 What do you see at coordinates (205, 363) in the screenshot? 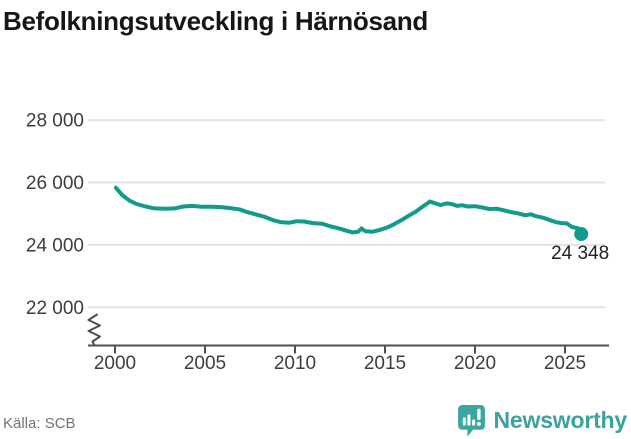
I see `x-axis-tick-label: 2005` at bounding box center [205, 363].